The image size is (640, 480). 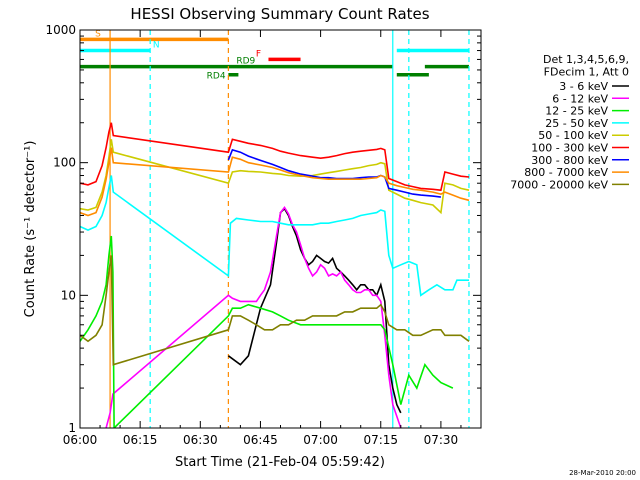 I want to click on x-tick-label-6: 07:30, so click(x=441, y=440).